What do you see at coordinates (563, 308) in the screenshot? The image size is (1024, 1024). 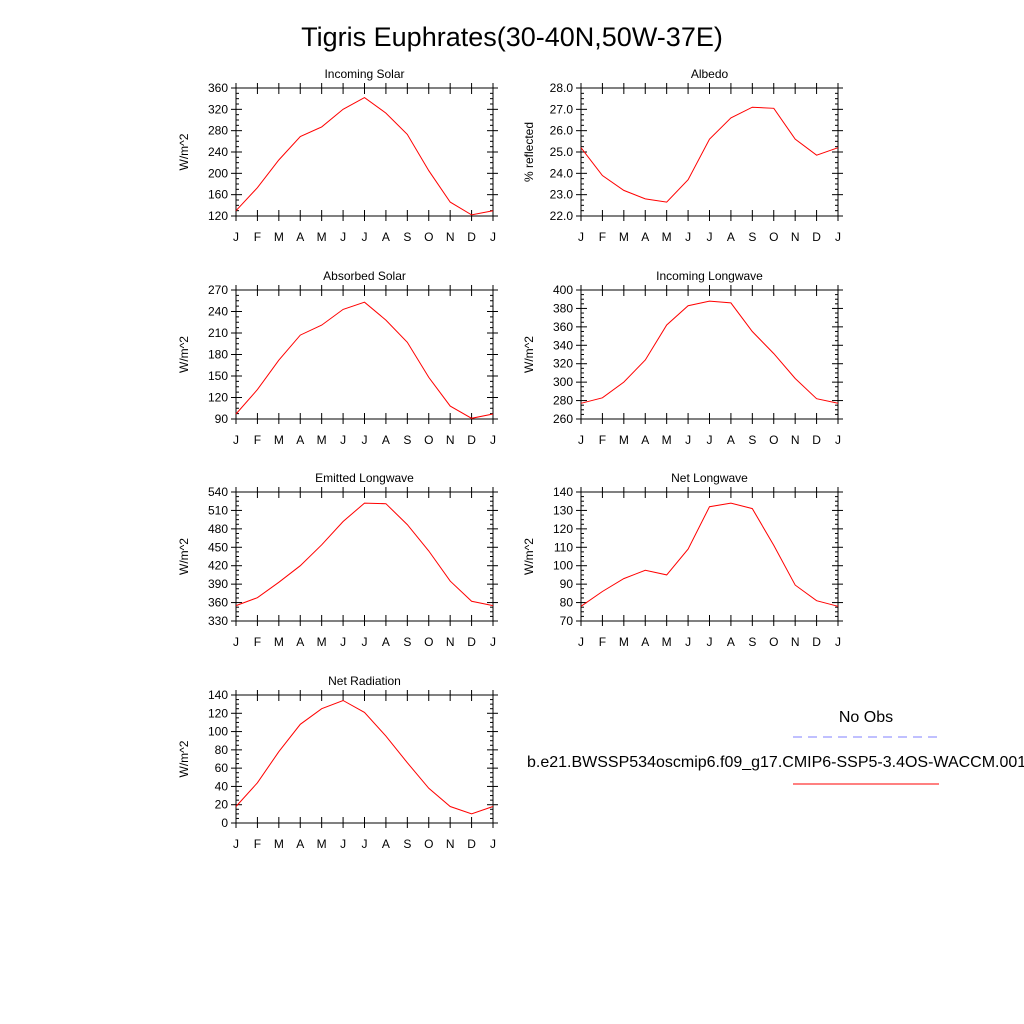 I see `y-tick-label: 380` at bounding box center [563, 308].